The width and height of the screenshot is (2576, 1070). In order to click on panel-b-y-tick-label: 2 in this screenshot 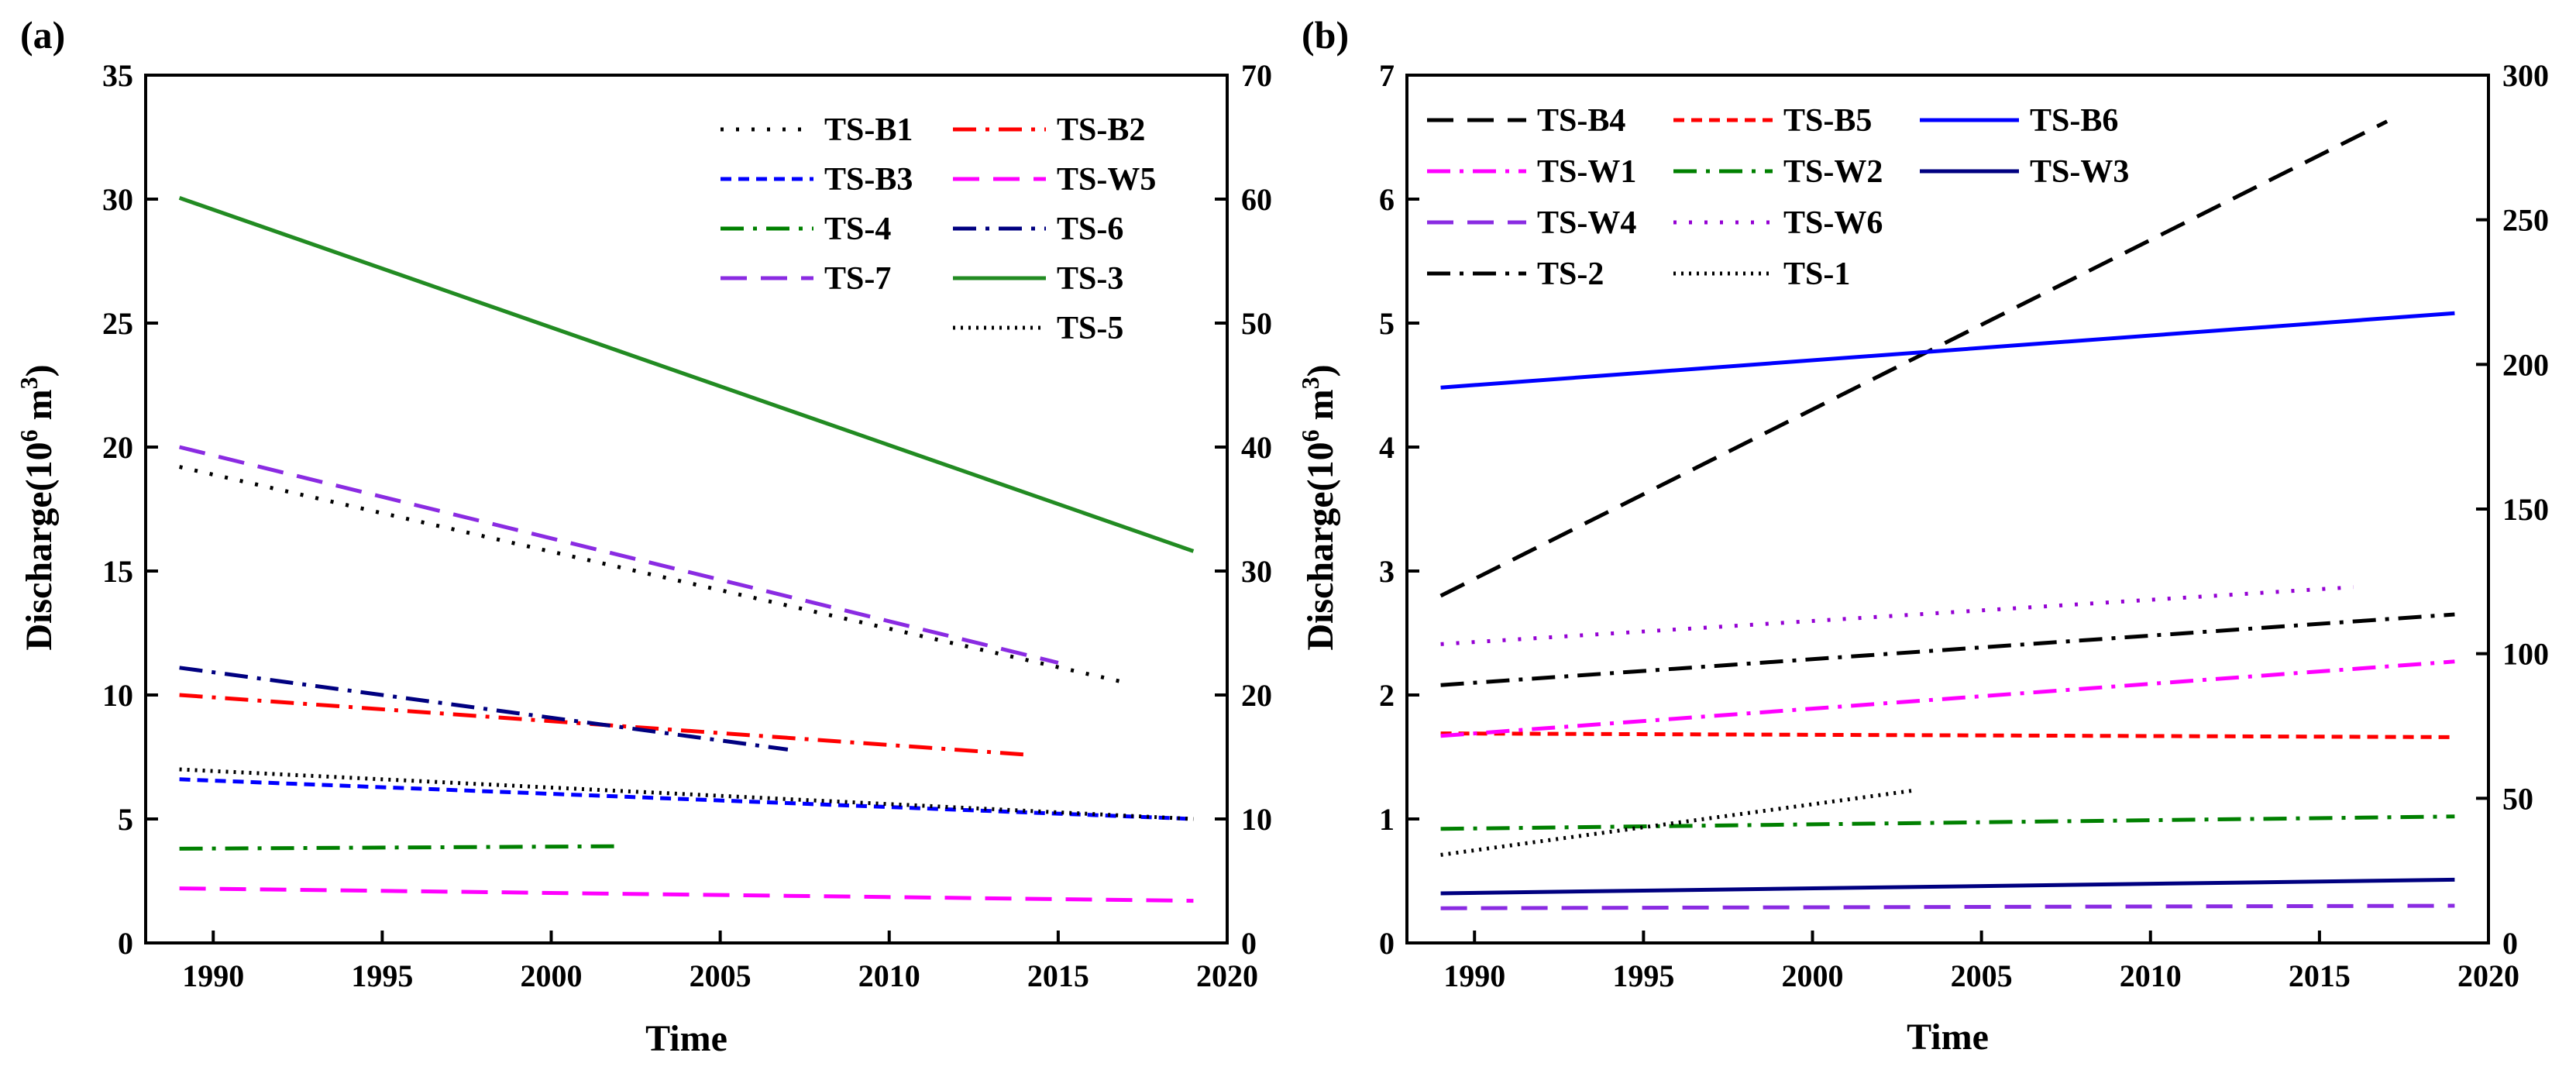, I will do `click(1387, 695)`.